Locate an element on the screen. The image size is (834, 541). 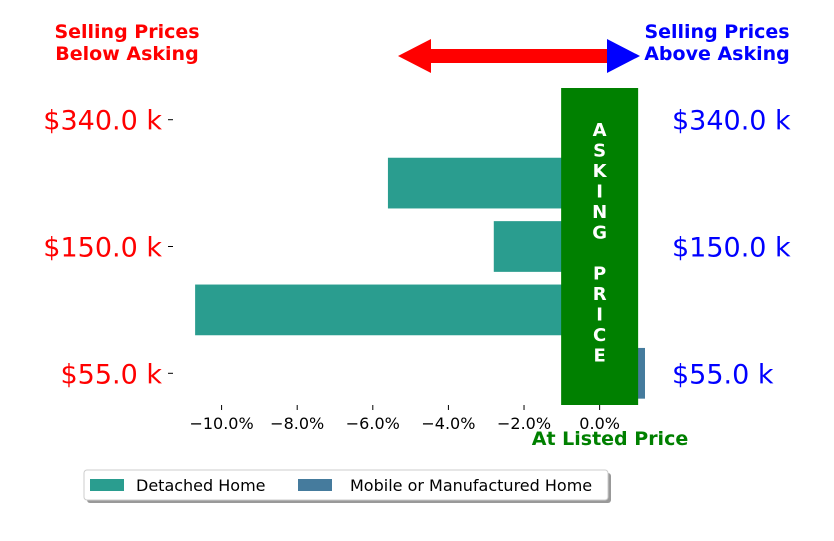
left-category-label-0: $55.0 k is located at coordinates (111, 374).